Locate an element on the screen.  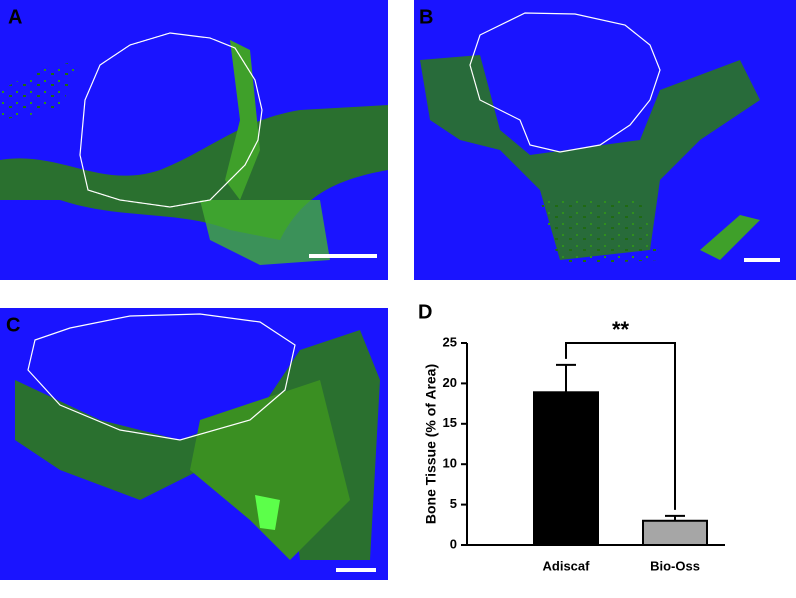
panel-label: B is located at coordinates (426, 17).